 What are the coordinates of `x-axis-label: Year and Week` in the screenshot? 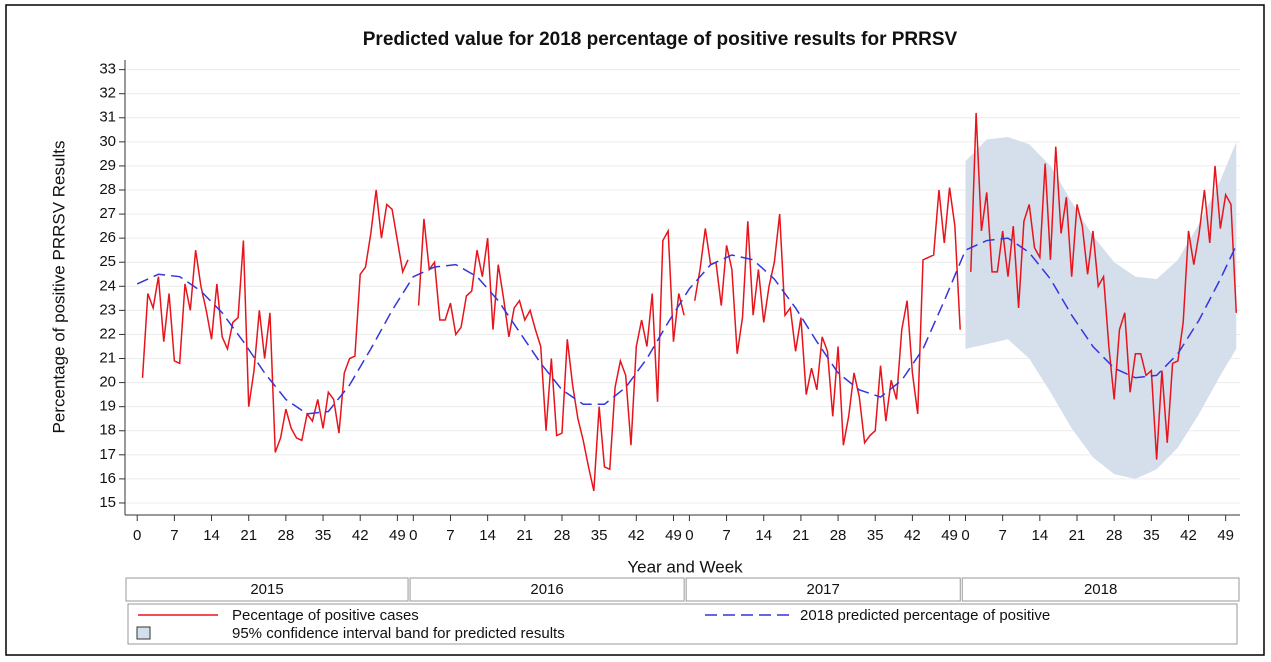 It's located at (685, 566).